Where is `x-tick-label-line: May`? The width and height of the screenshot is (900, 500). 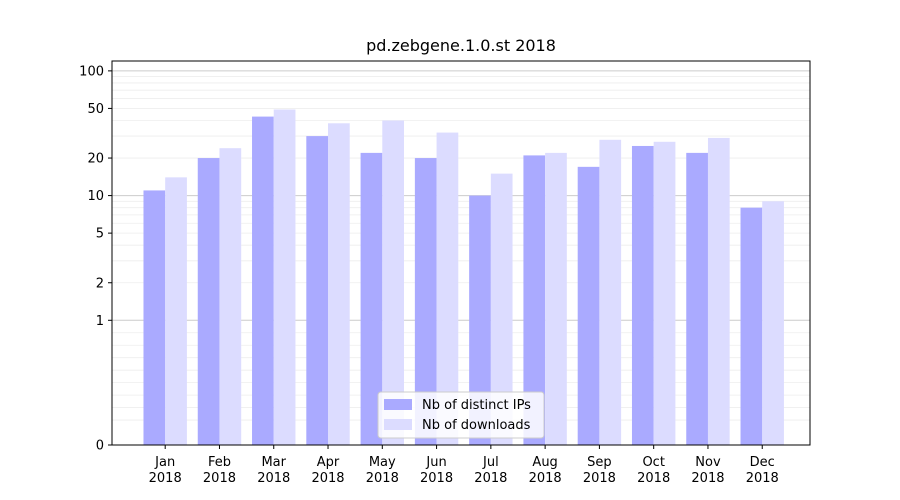 x-tick-label-line: May is located at coordinates (382, 462).